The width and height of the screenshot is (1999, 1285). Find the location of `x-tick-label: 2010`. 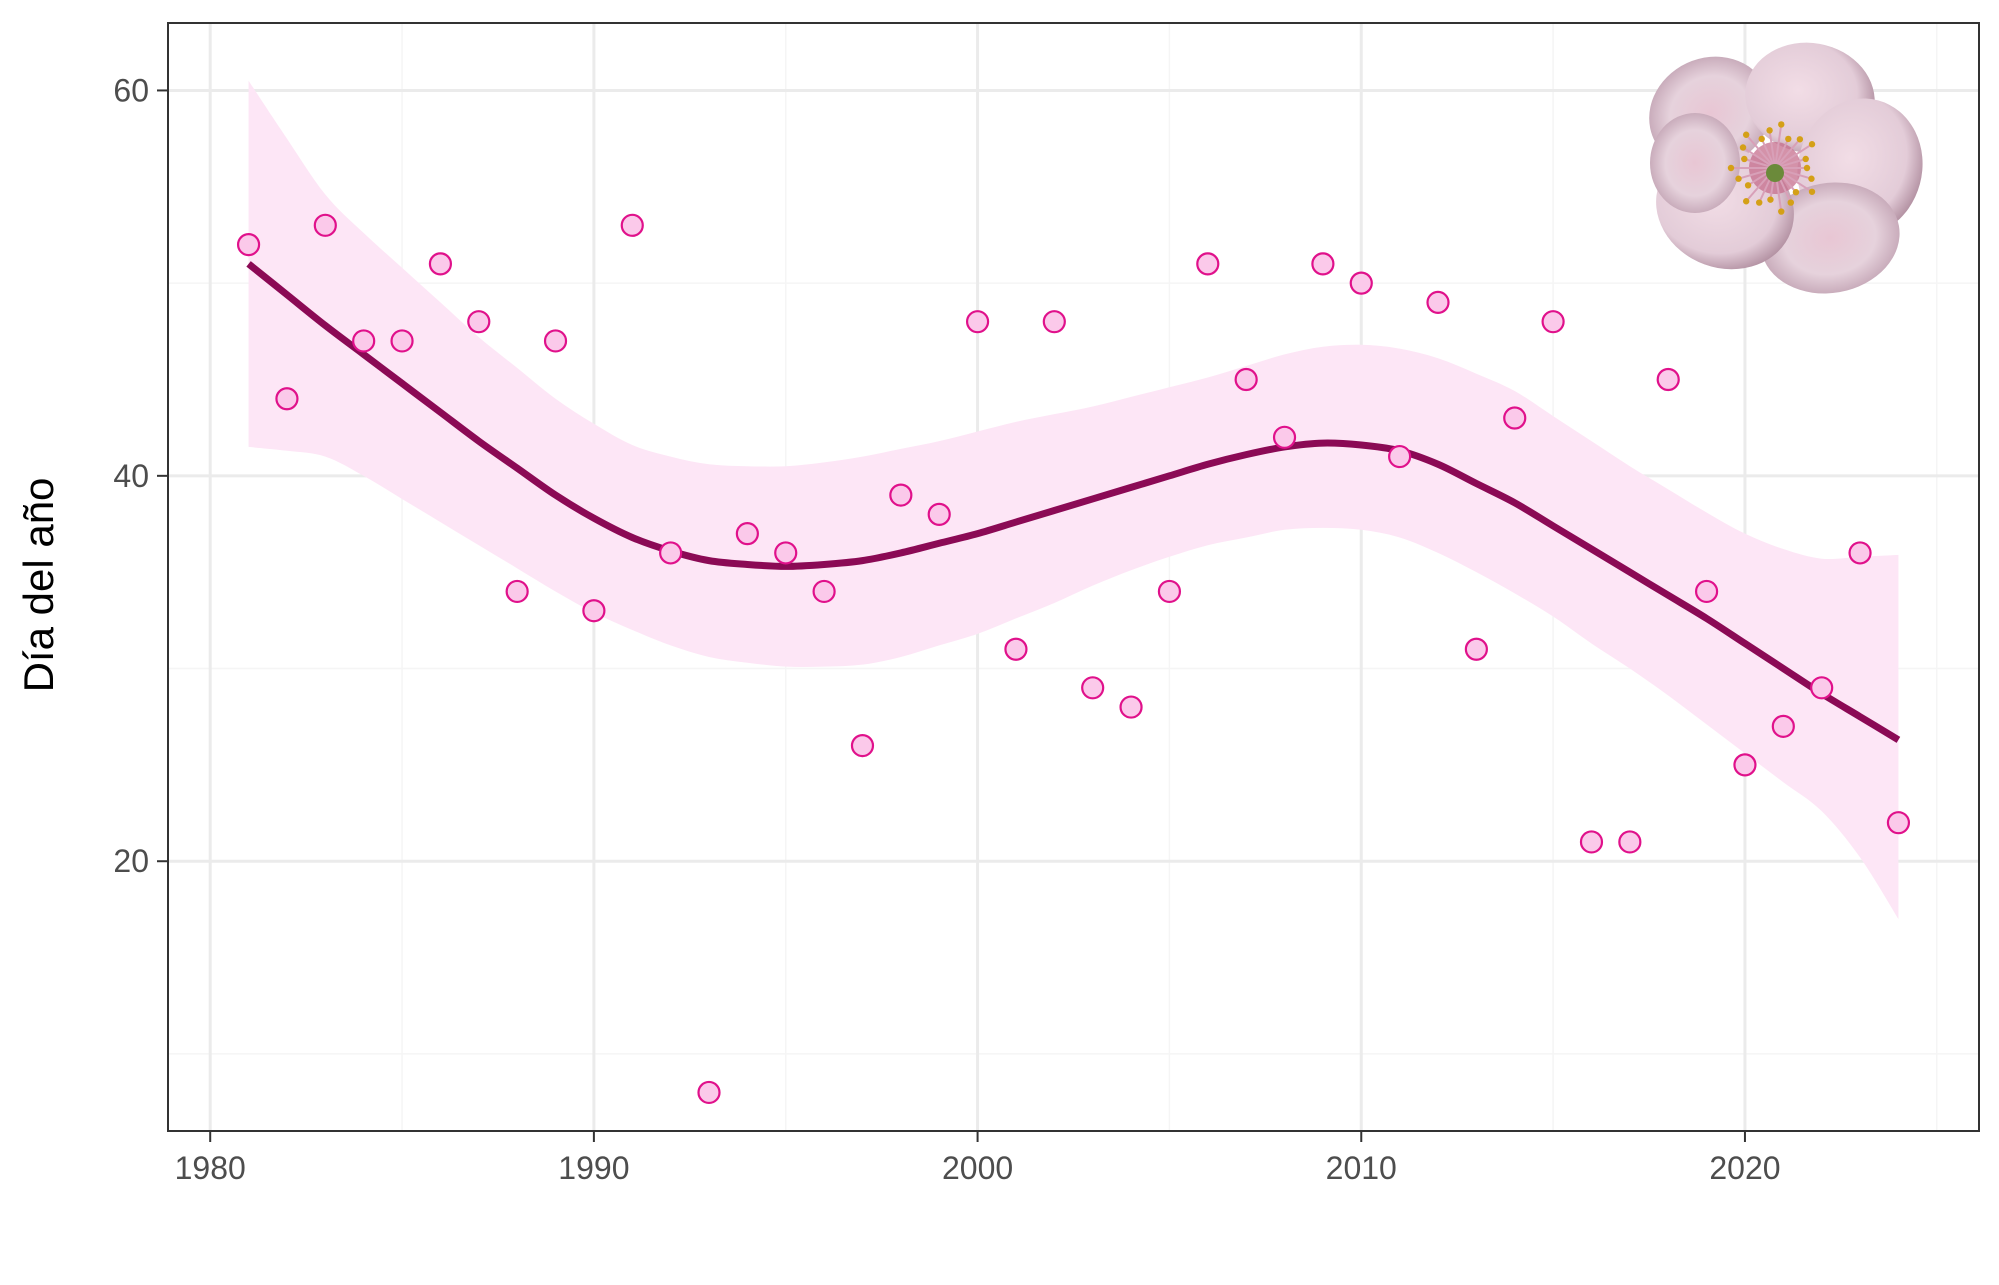

x-tick-label: 2010 is located at coordinates (1361, 1168).